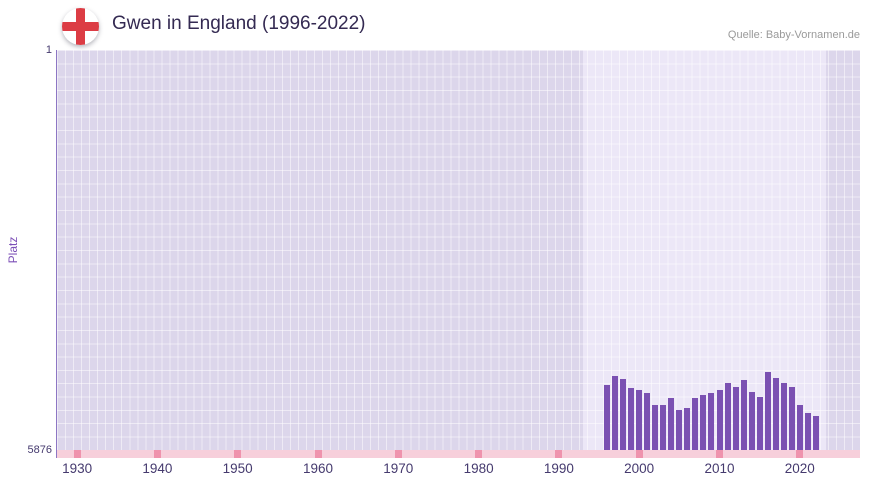 The height and width of the screenshot is (492, 873). Describe the element at coordinates (783, 416) in the screenshot. I see `bar-2018` at that location.